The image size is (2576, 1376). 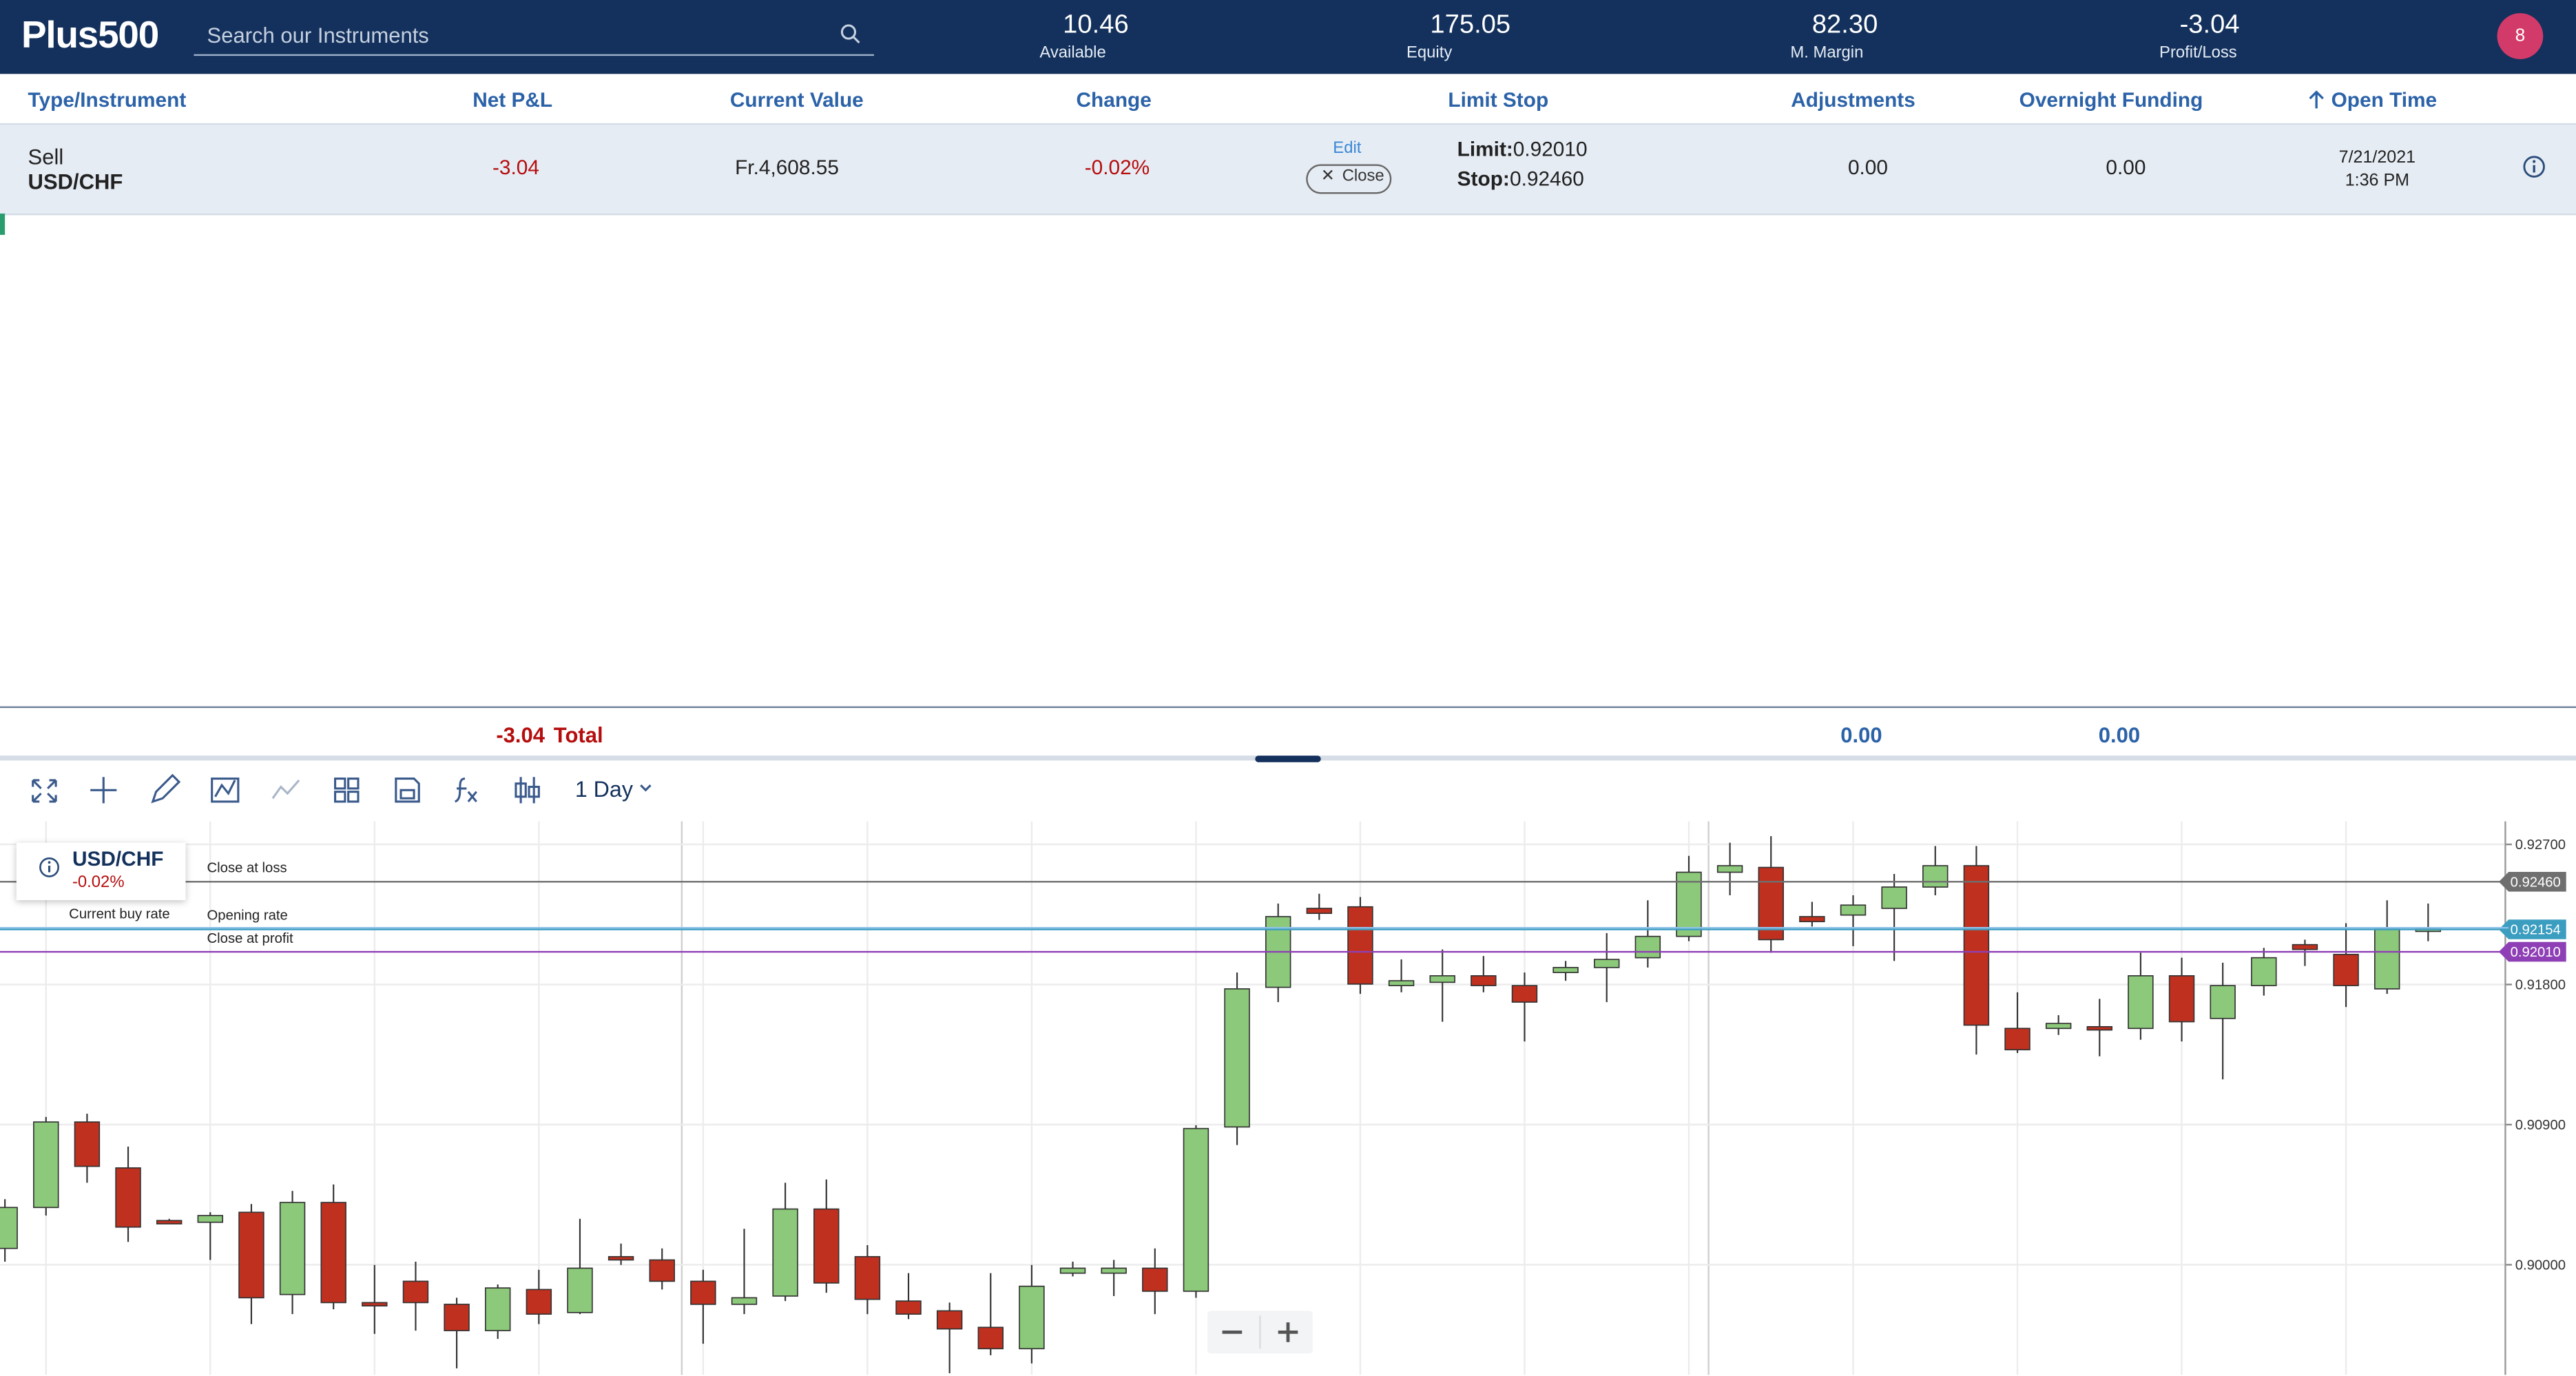 I want to click on column-header: Limit Stop, so click(x=1498, y=100).